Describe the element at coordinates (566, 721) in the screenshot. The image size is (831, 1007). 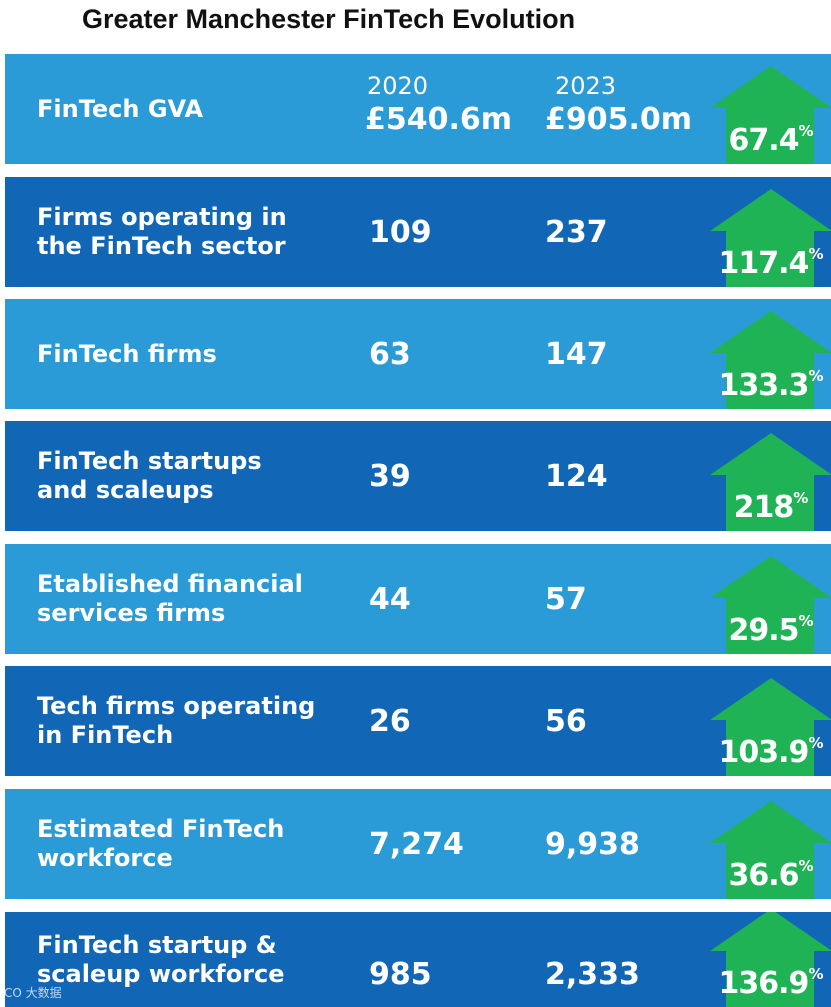
I see `value-2023: 56` at that location.